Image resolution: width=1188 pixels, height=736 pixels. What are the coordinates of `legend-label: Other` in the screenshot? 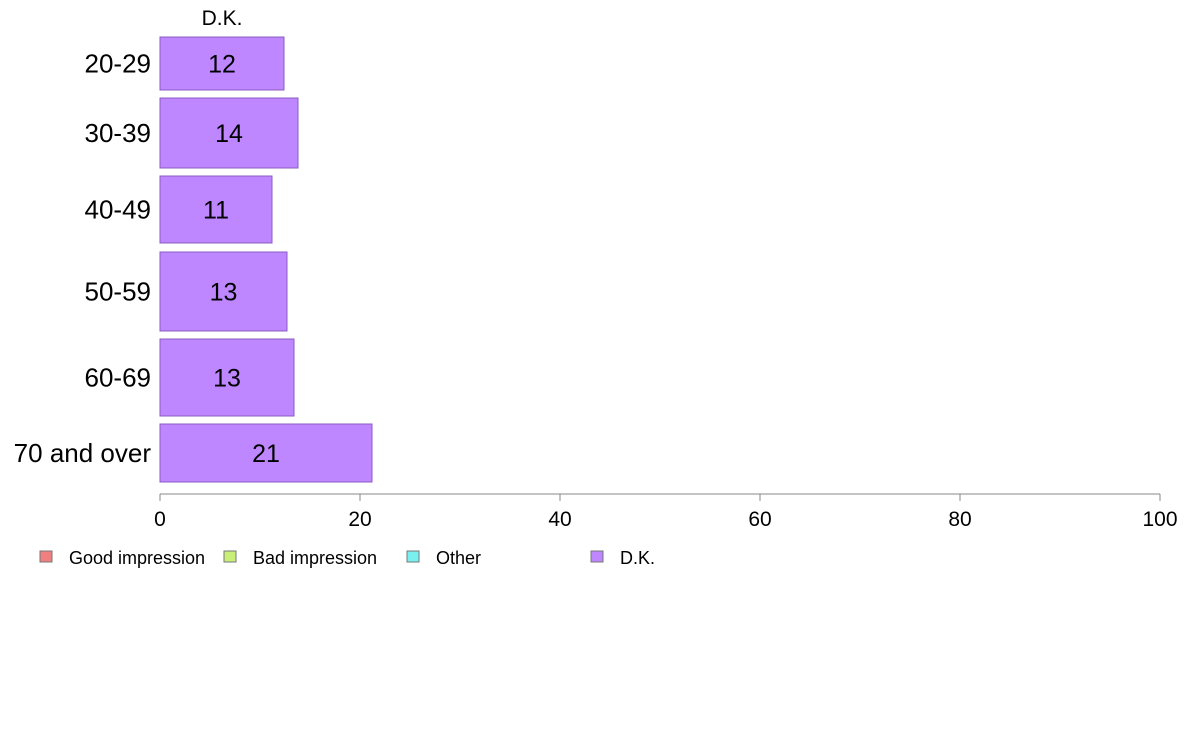 It's located at (458, 558).